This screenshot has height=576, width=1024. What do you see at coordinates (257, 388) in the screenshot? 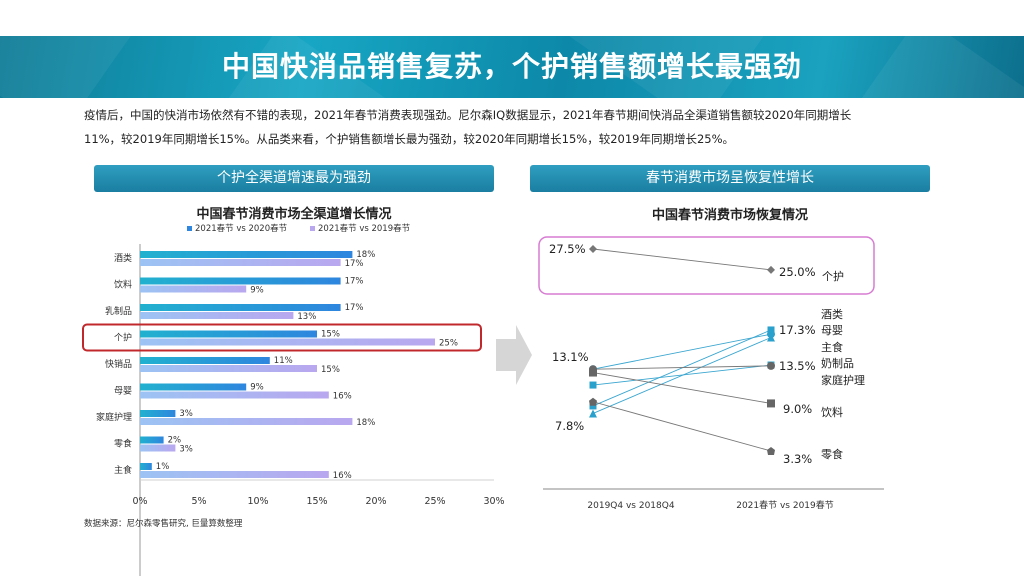
I see `bar-value-label-series1: 9%` at bounding box center [257, 388].